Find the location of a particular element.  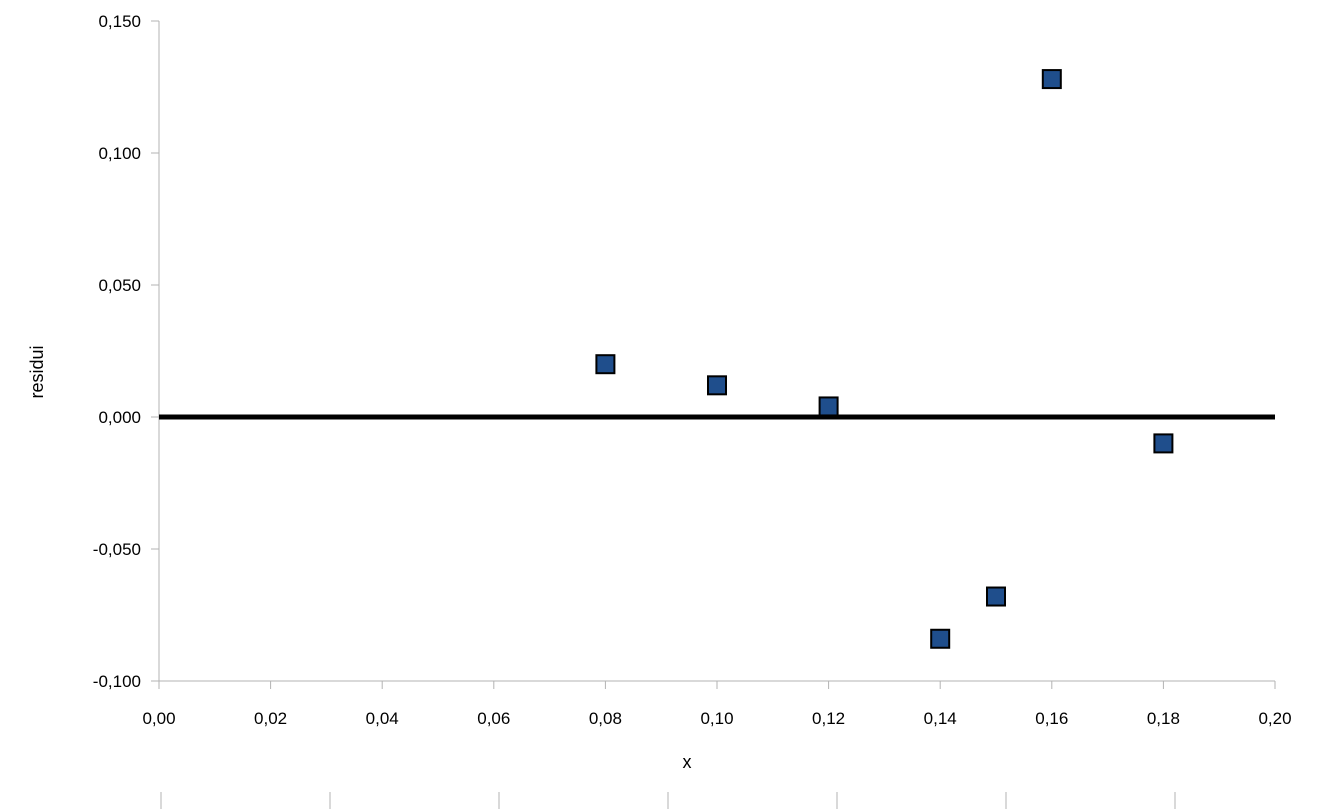

x-axis-title: x is located at coordinates (687, 762).